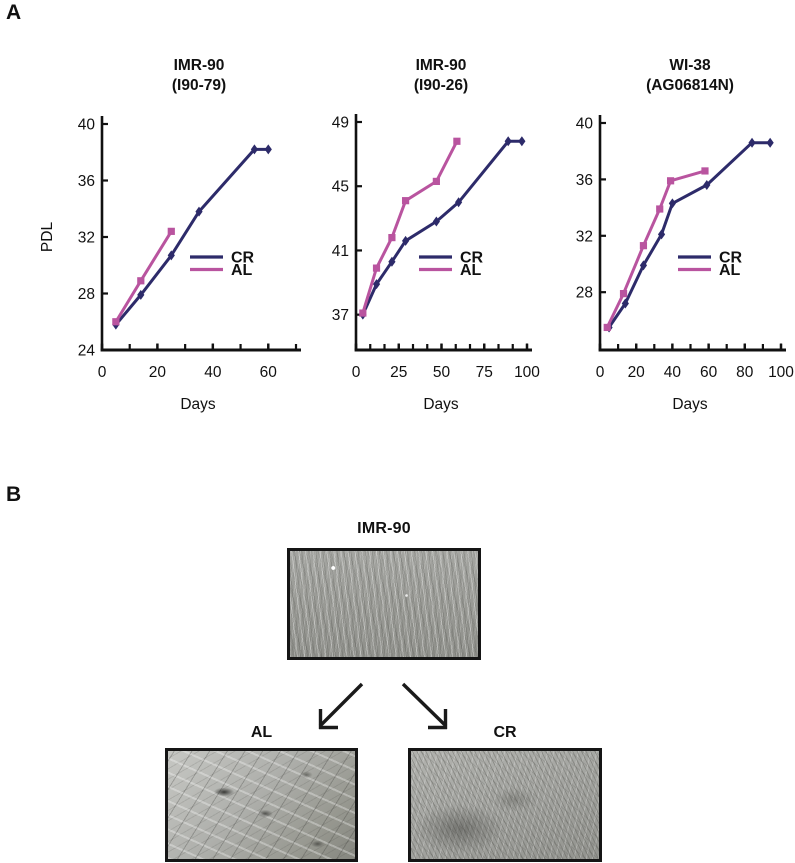  I want to click on y-tick-label: 49, so click(340, 123).